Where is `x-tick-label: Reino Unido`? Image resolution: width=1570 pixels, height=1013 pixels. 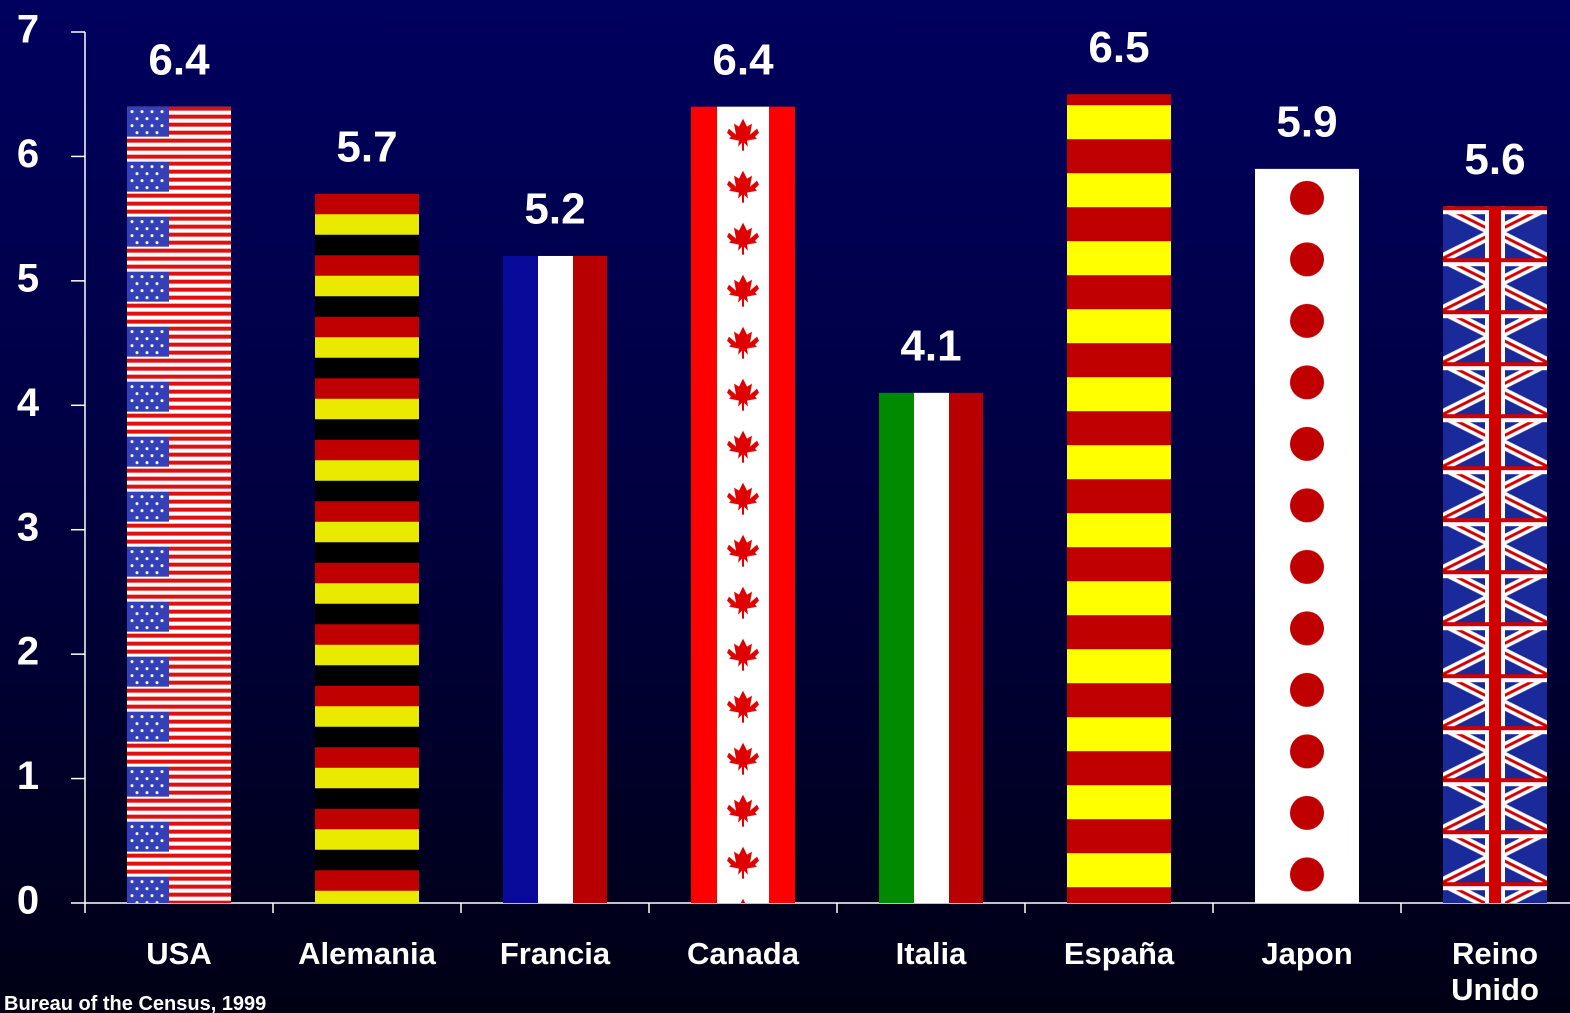 x-tick-label: Reino Unido is located at coordinates (1495, 971).